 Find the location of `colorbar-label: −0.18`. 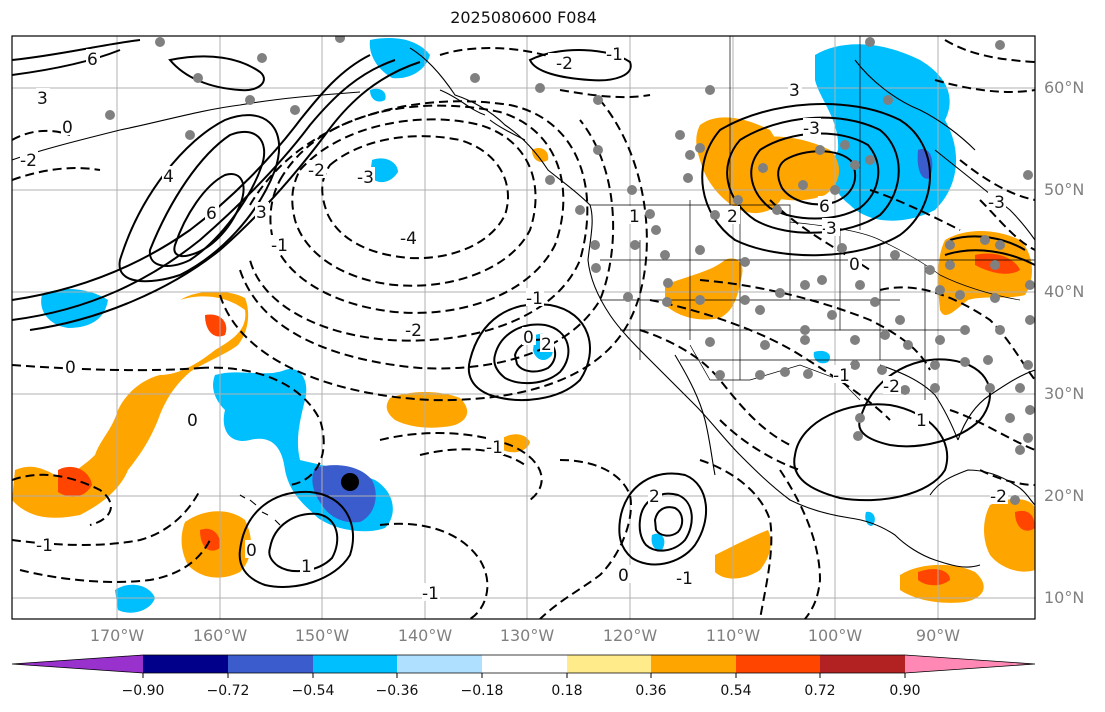

colorbar-label: −0.18 is located at coordinates (482, 691).